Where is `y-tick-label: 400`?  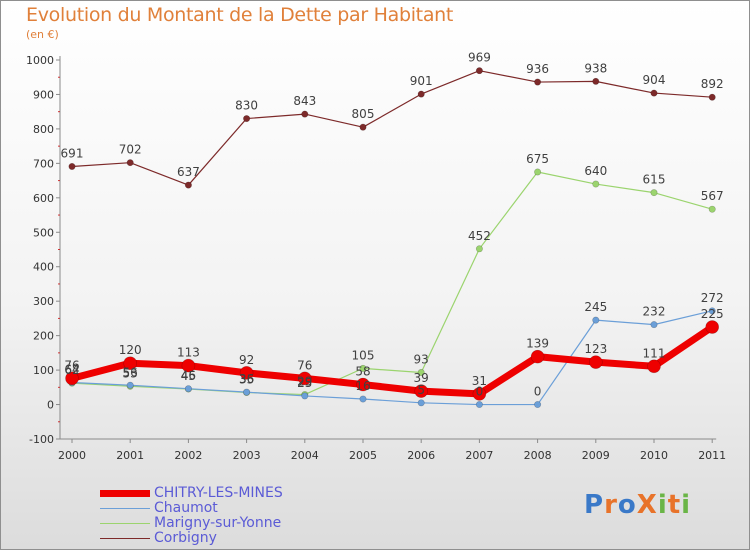 y-tick-label: 400 is located at coordinates (43, 267).